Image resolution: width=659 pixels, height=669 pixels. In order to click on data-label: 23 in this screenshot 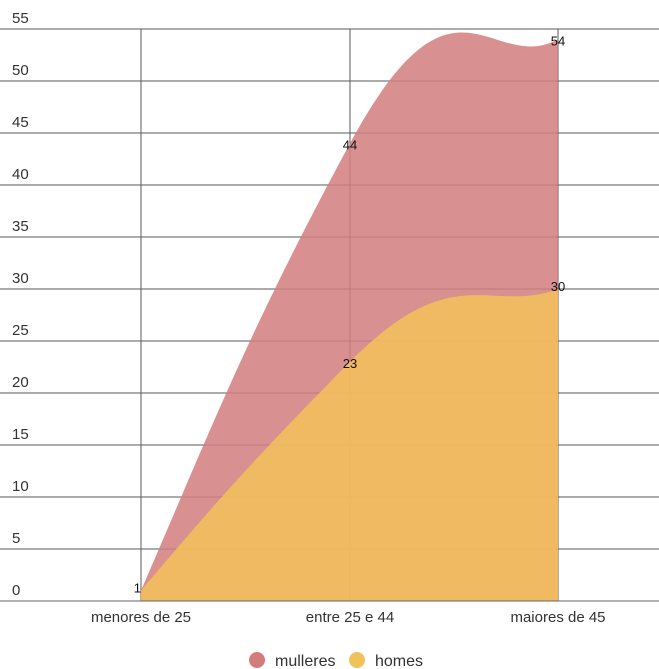, I will do `click(350, 363)`.